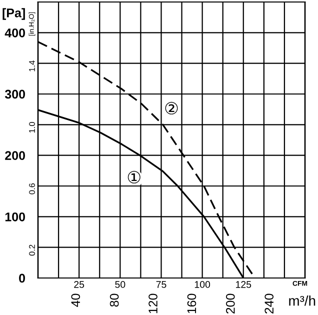  Describe the element at coordinates (32, 66) in the screenshot. I see `y2-tick-label: 1.4` at that location.